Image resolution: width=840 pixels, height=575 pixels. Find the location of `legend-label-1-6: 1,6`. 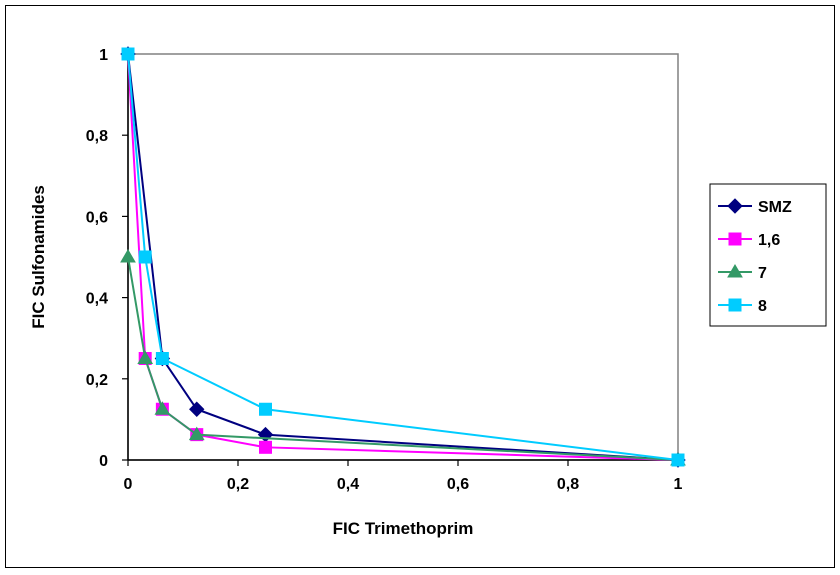

legend-label-1-6: 1,6 is located at coordinates (769, 240).